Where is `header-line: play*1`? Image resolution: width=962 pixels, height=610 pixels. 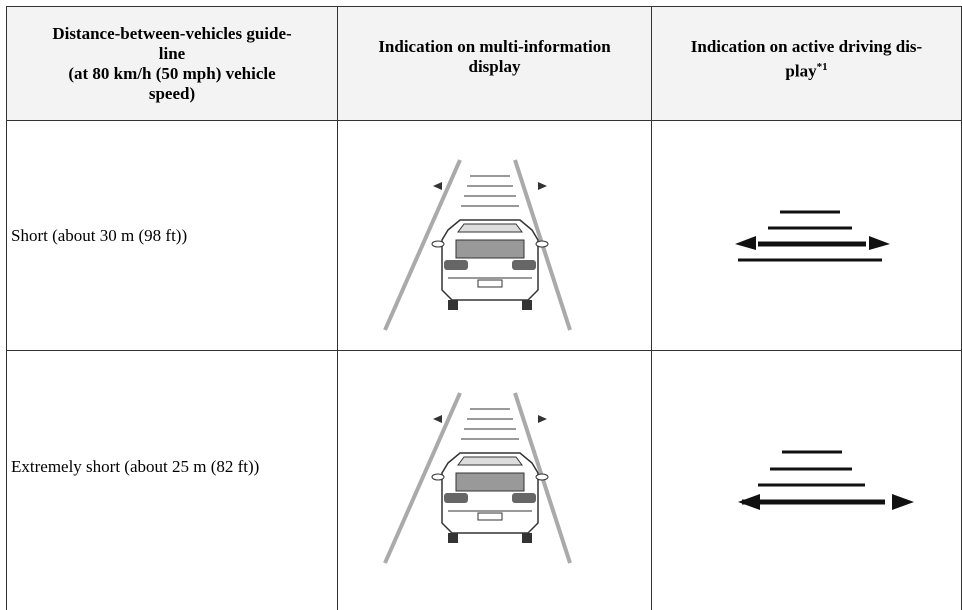
header-line: play*1 is located at coordinates (806, 69).